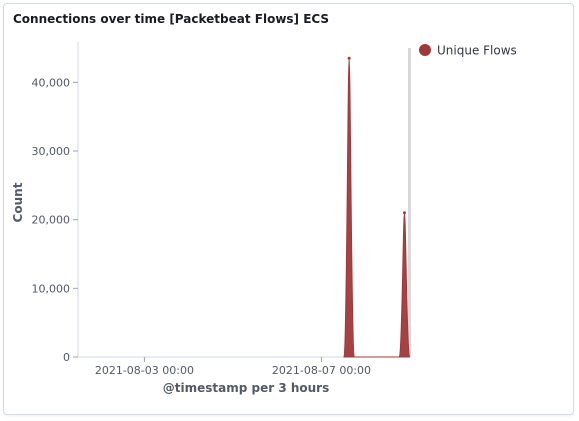 This screenshot has width=579, height=421. I want to click on legend-swatch, so click(425, 50).